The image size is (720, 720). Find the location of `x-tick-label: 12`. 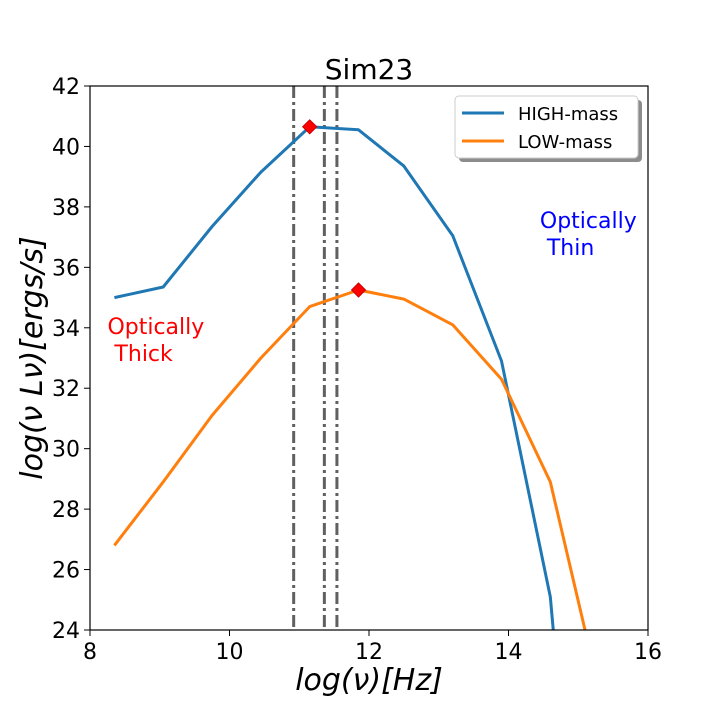

x-tick-label: 12 is located at coordinates (369, 652).